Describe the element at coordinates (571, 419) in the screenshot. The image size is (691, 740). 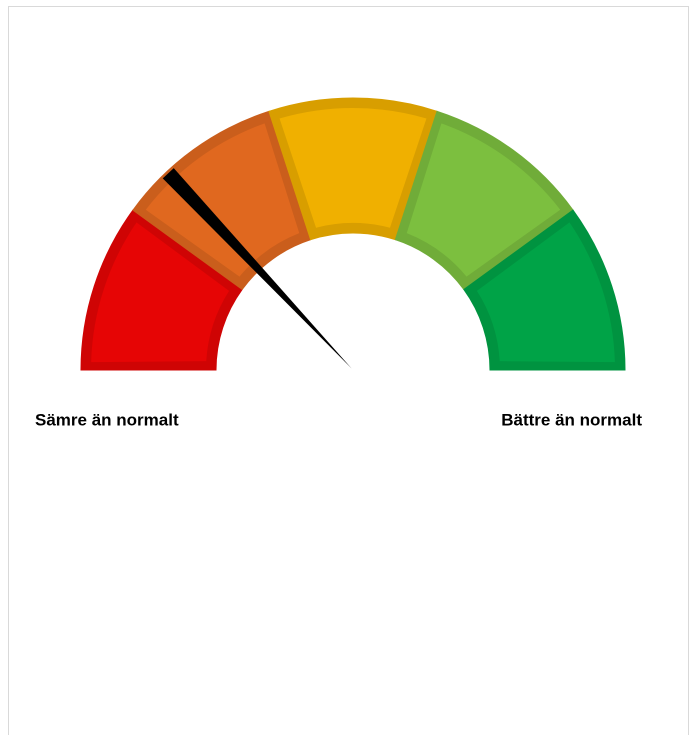
I see `max-label: Bättre än normalt` at that location.